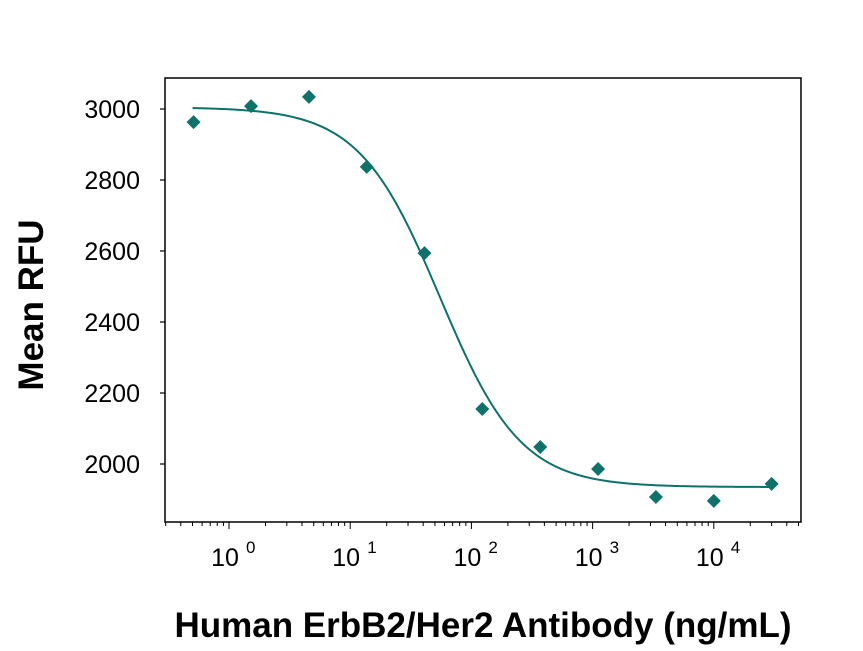 Image resolution: width=863 pixels, height=651 pixels. I want to click on y-tick-label: 3000, so click(112, 110).